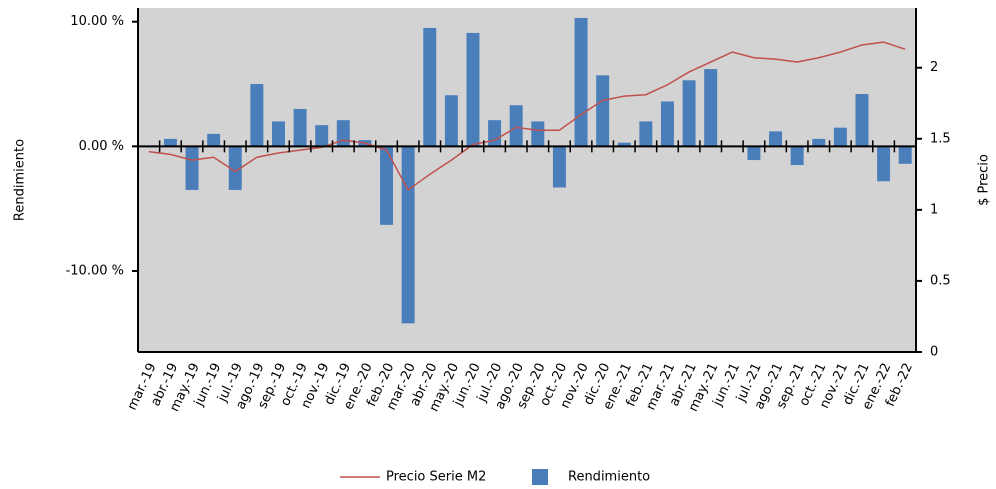  What do you see at coordinates (940, 280) in the screenshot?
I see `y2-tick-label: 0.5` at bounding box center [940, 280].